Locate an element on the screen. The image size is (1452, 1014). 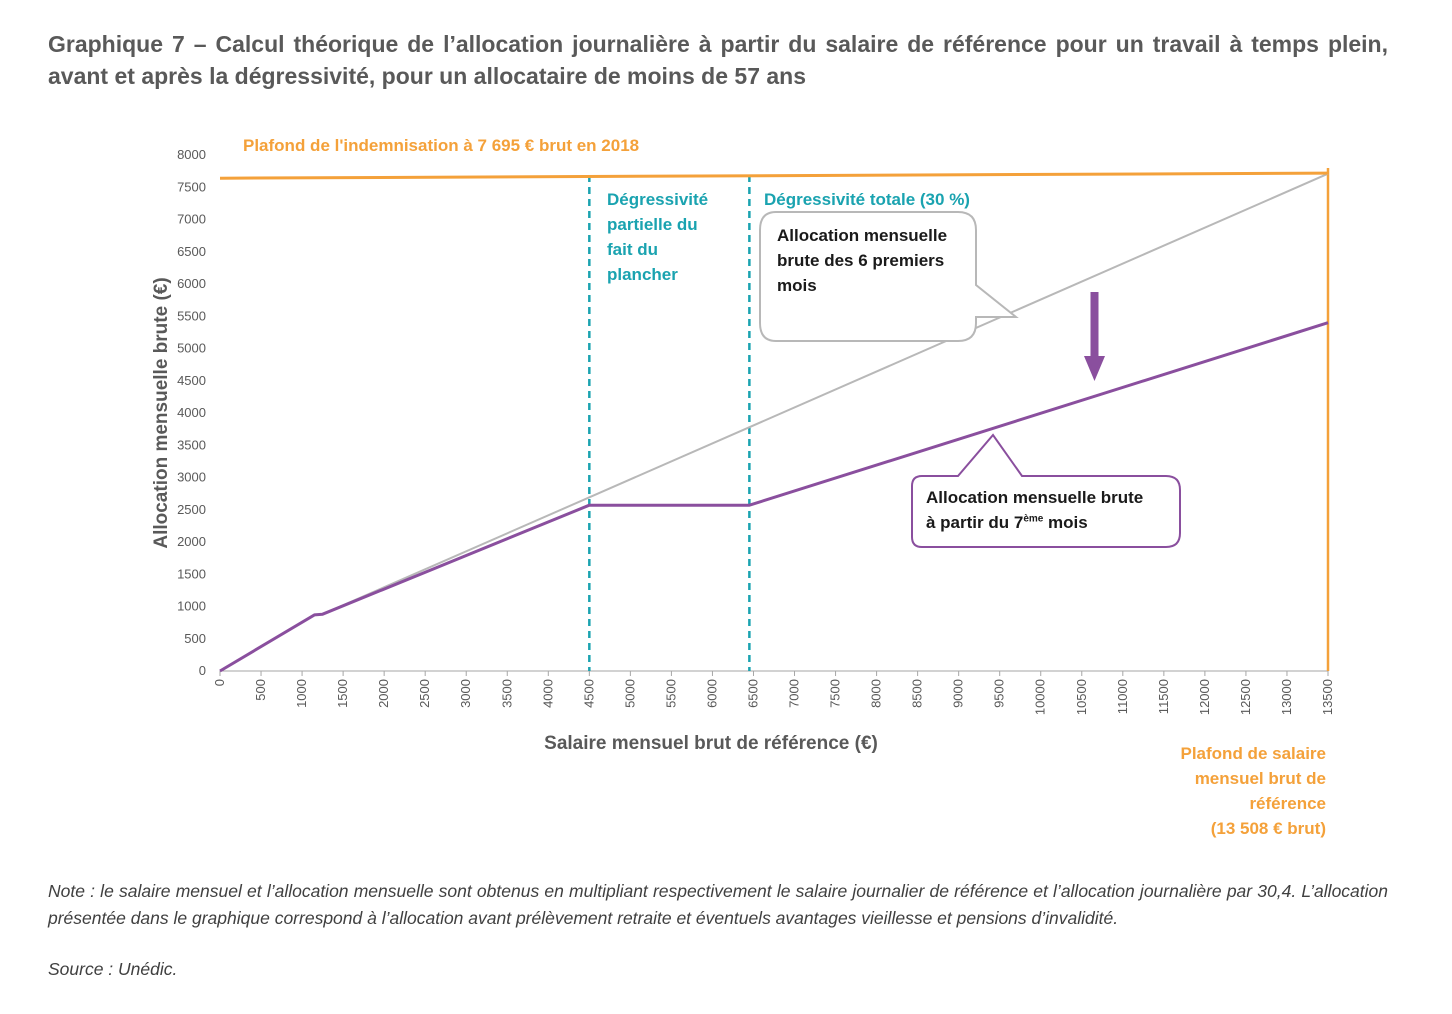
x-tick-label: 5000 is located at coordinates (629, 693).